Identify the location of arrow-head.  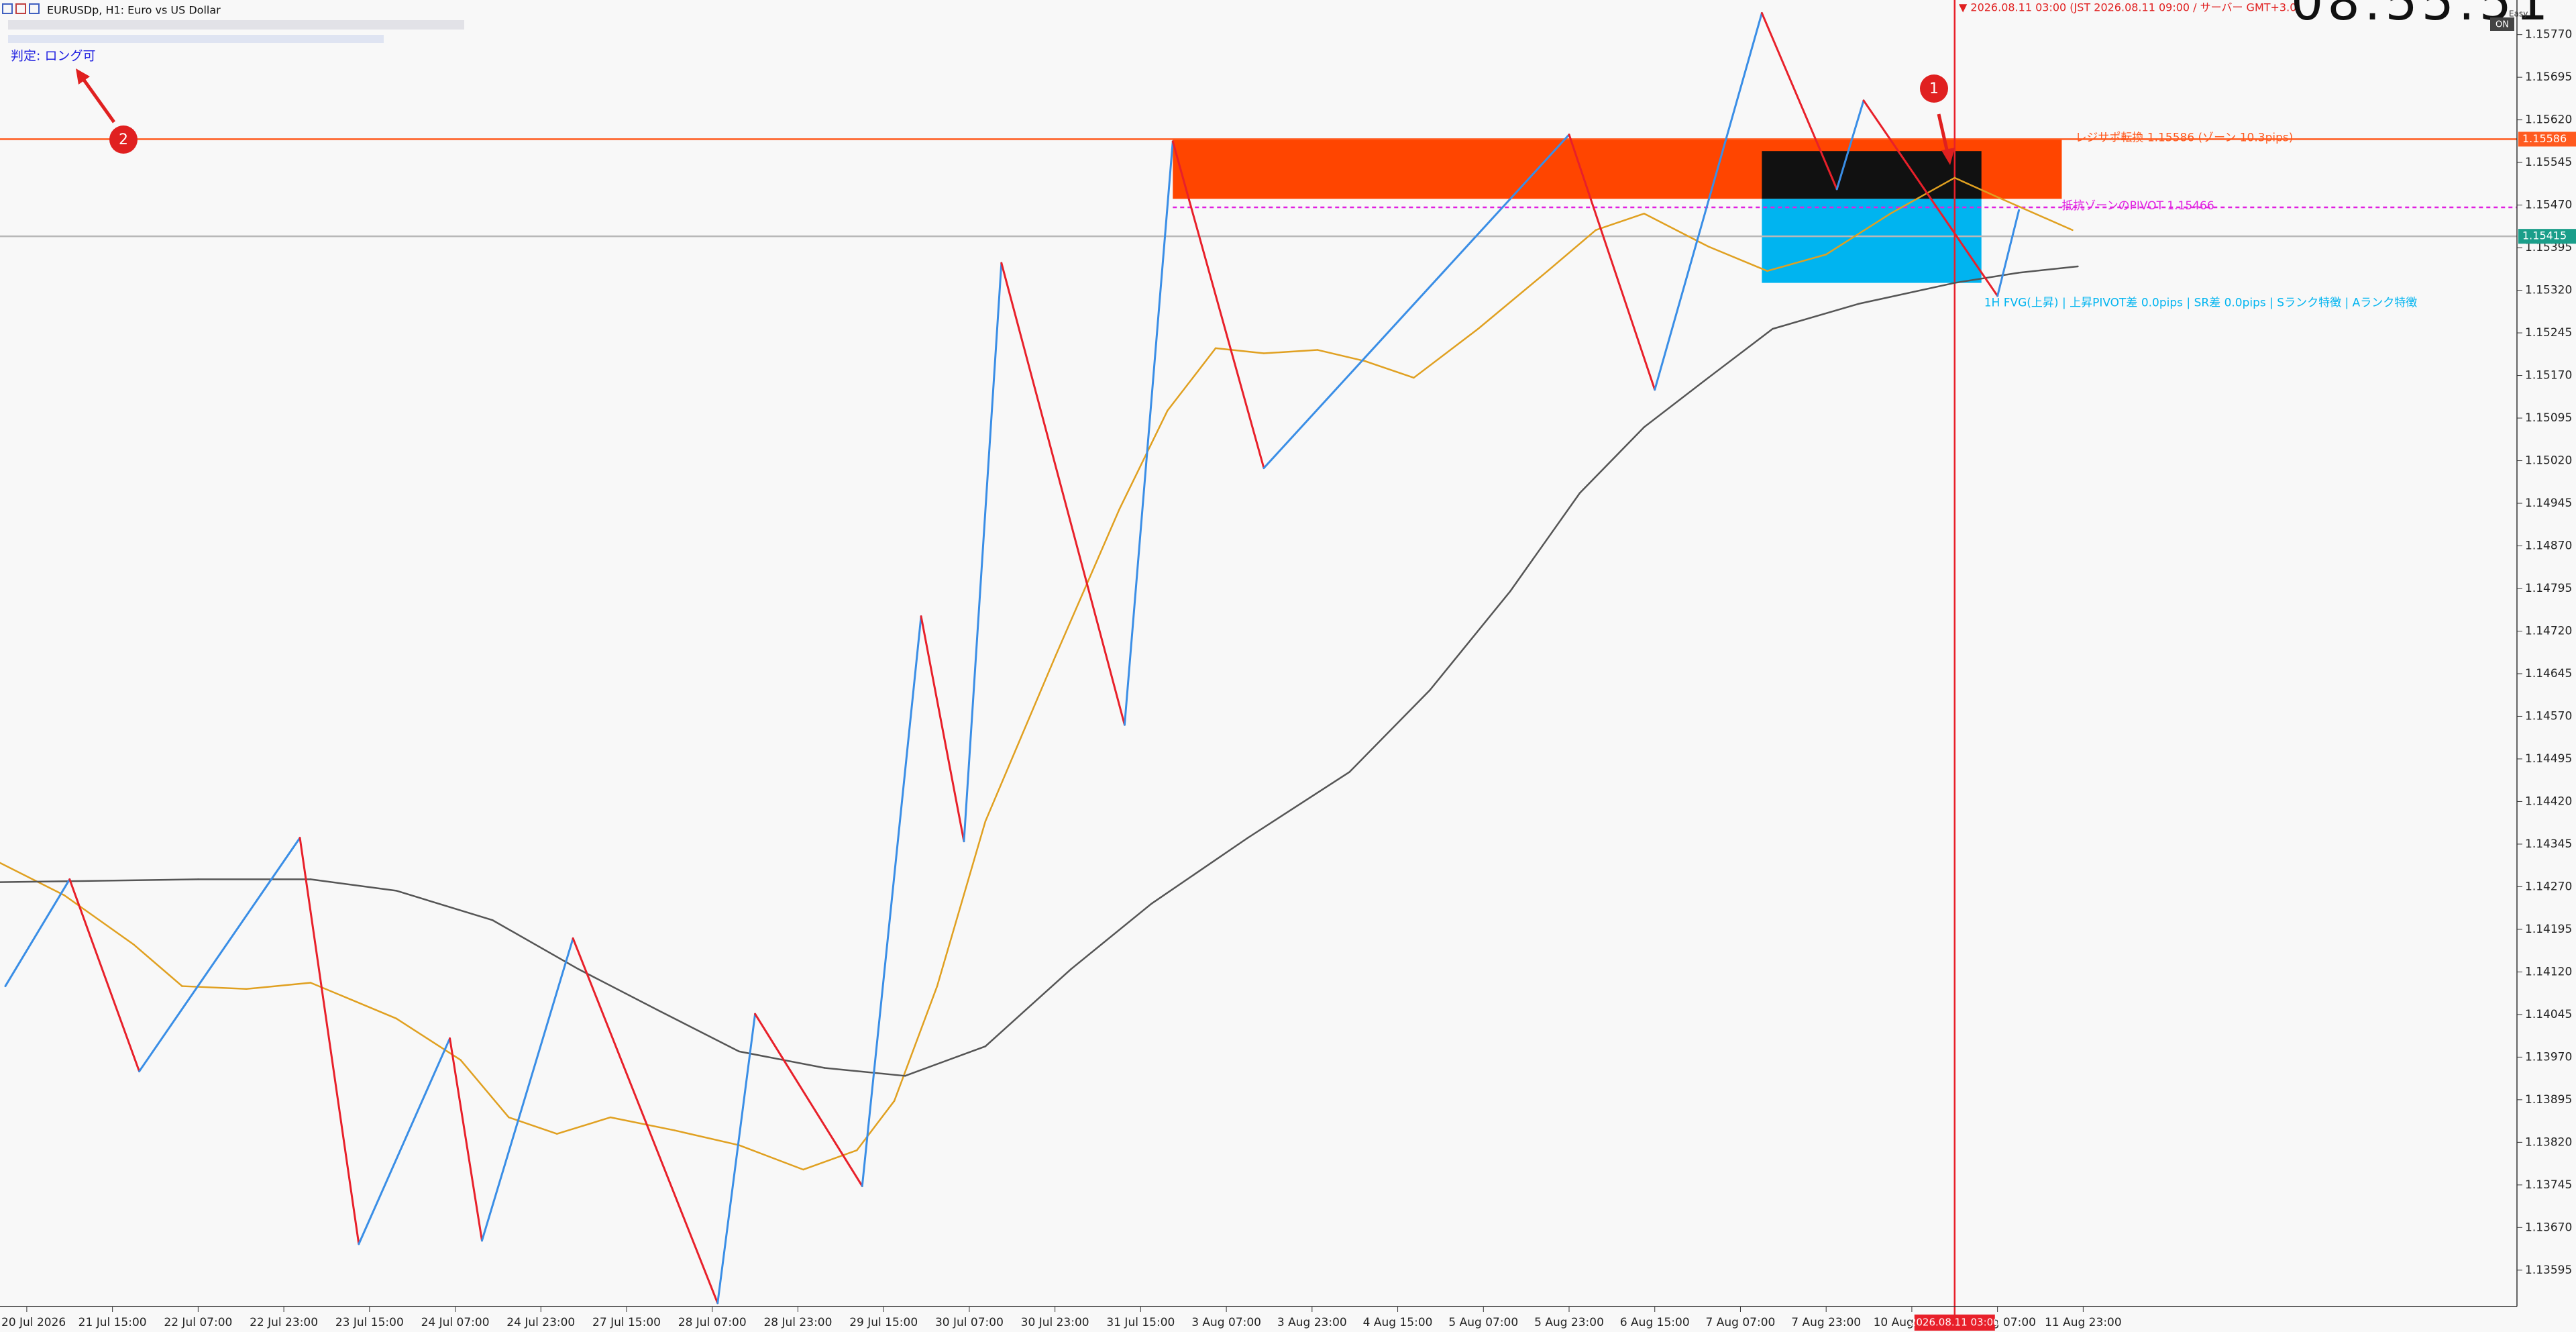
(1948, 156).